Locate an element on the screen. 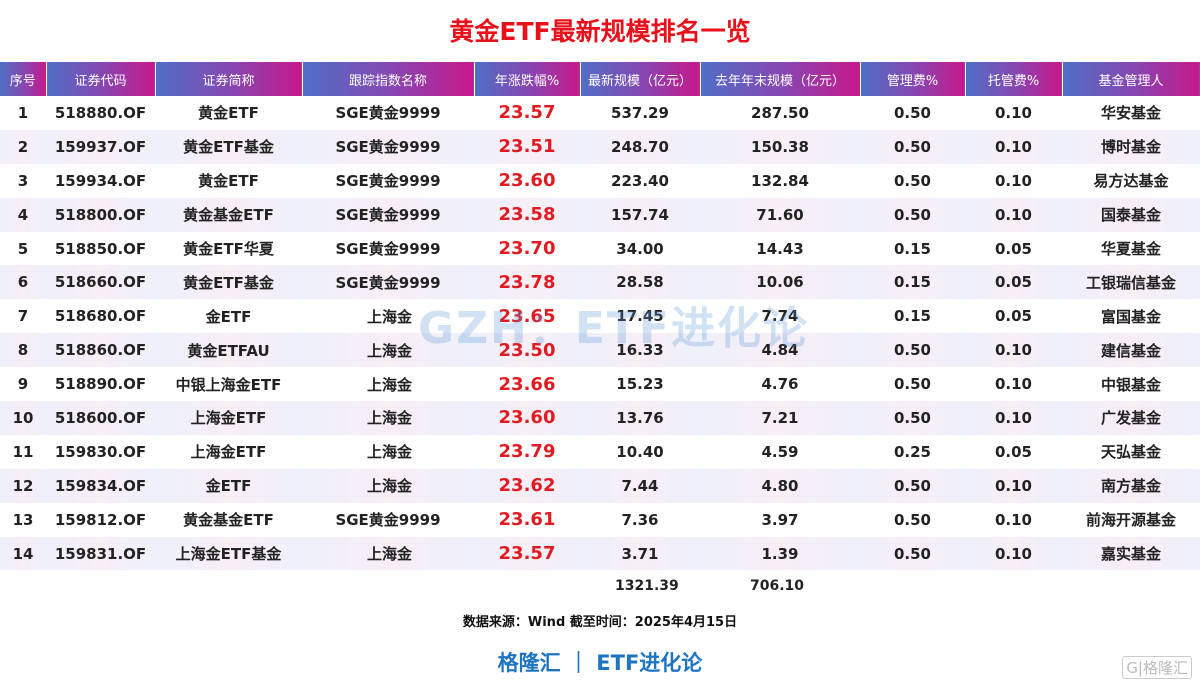 The image size is (1200, 683). cell-latest-size: 3.71 is located at coordinates (640, 553).